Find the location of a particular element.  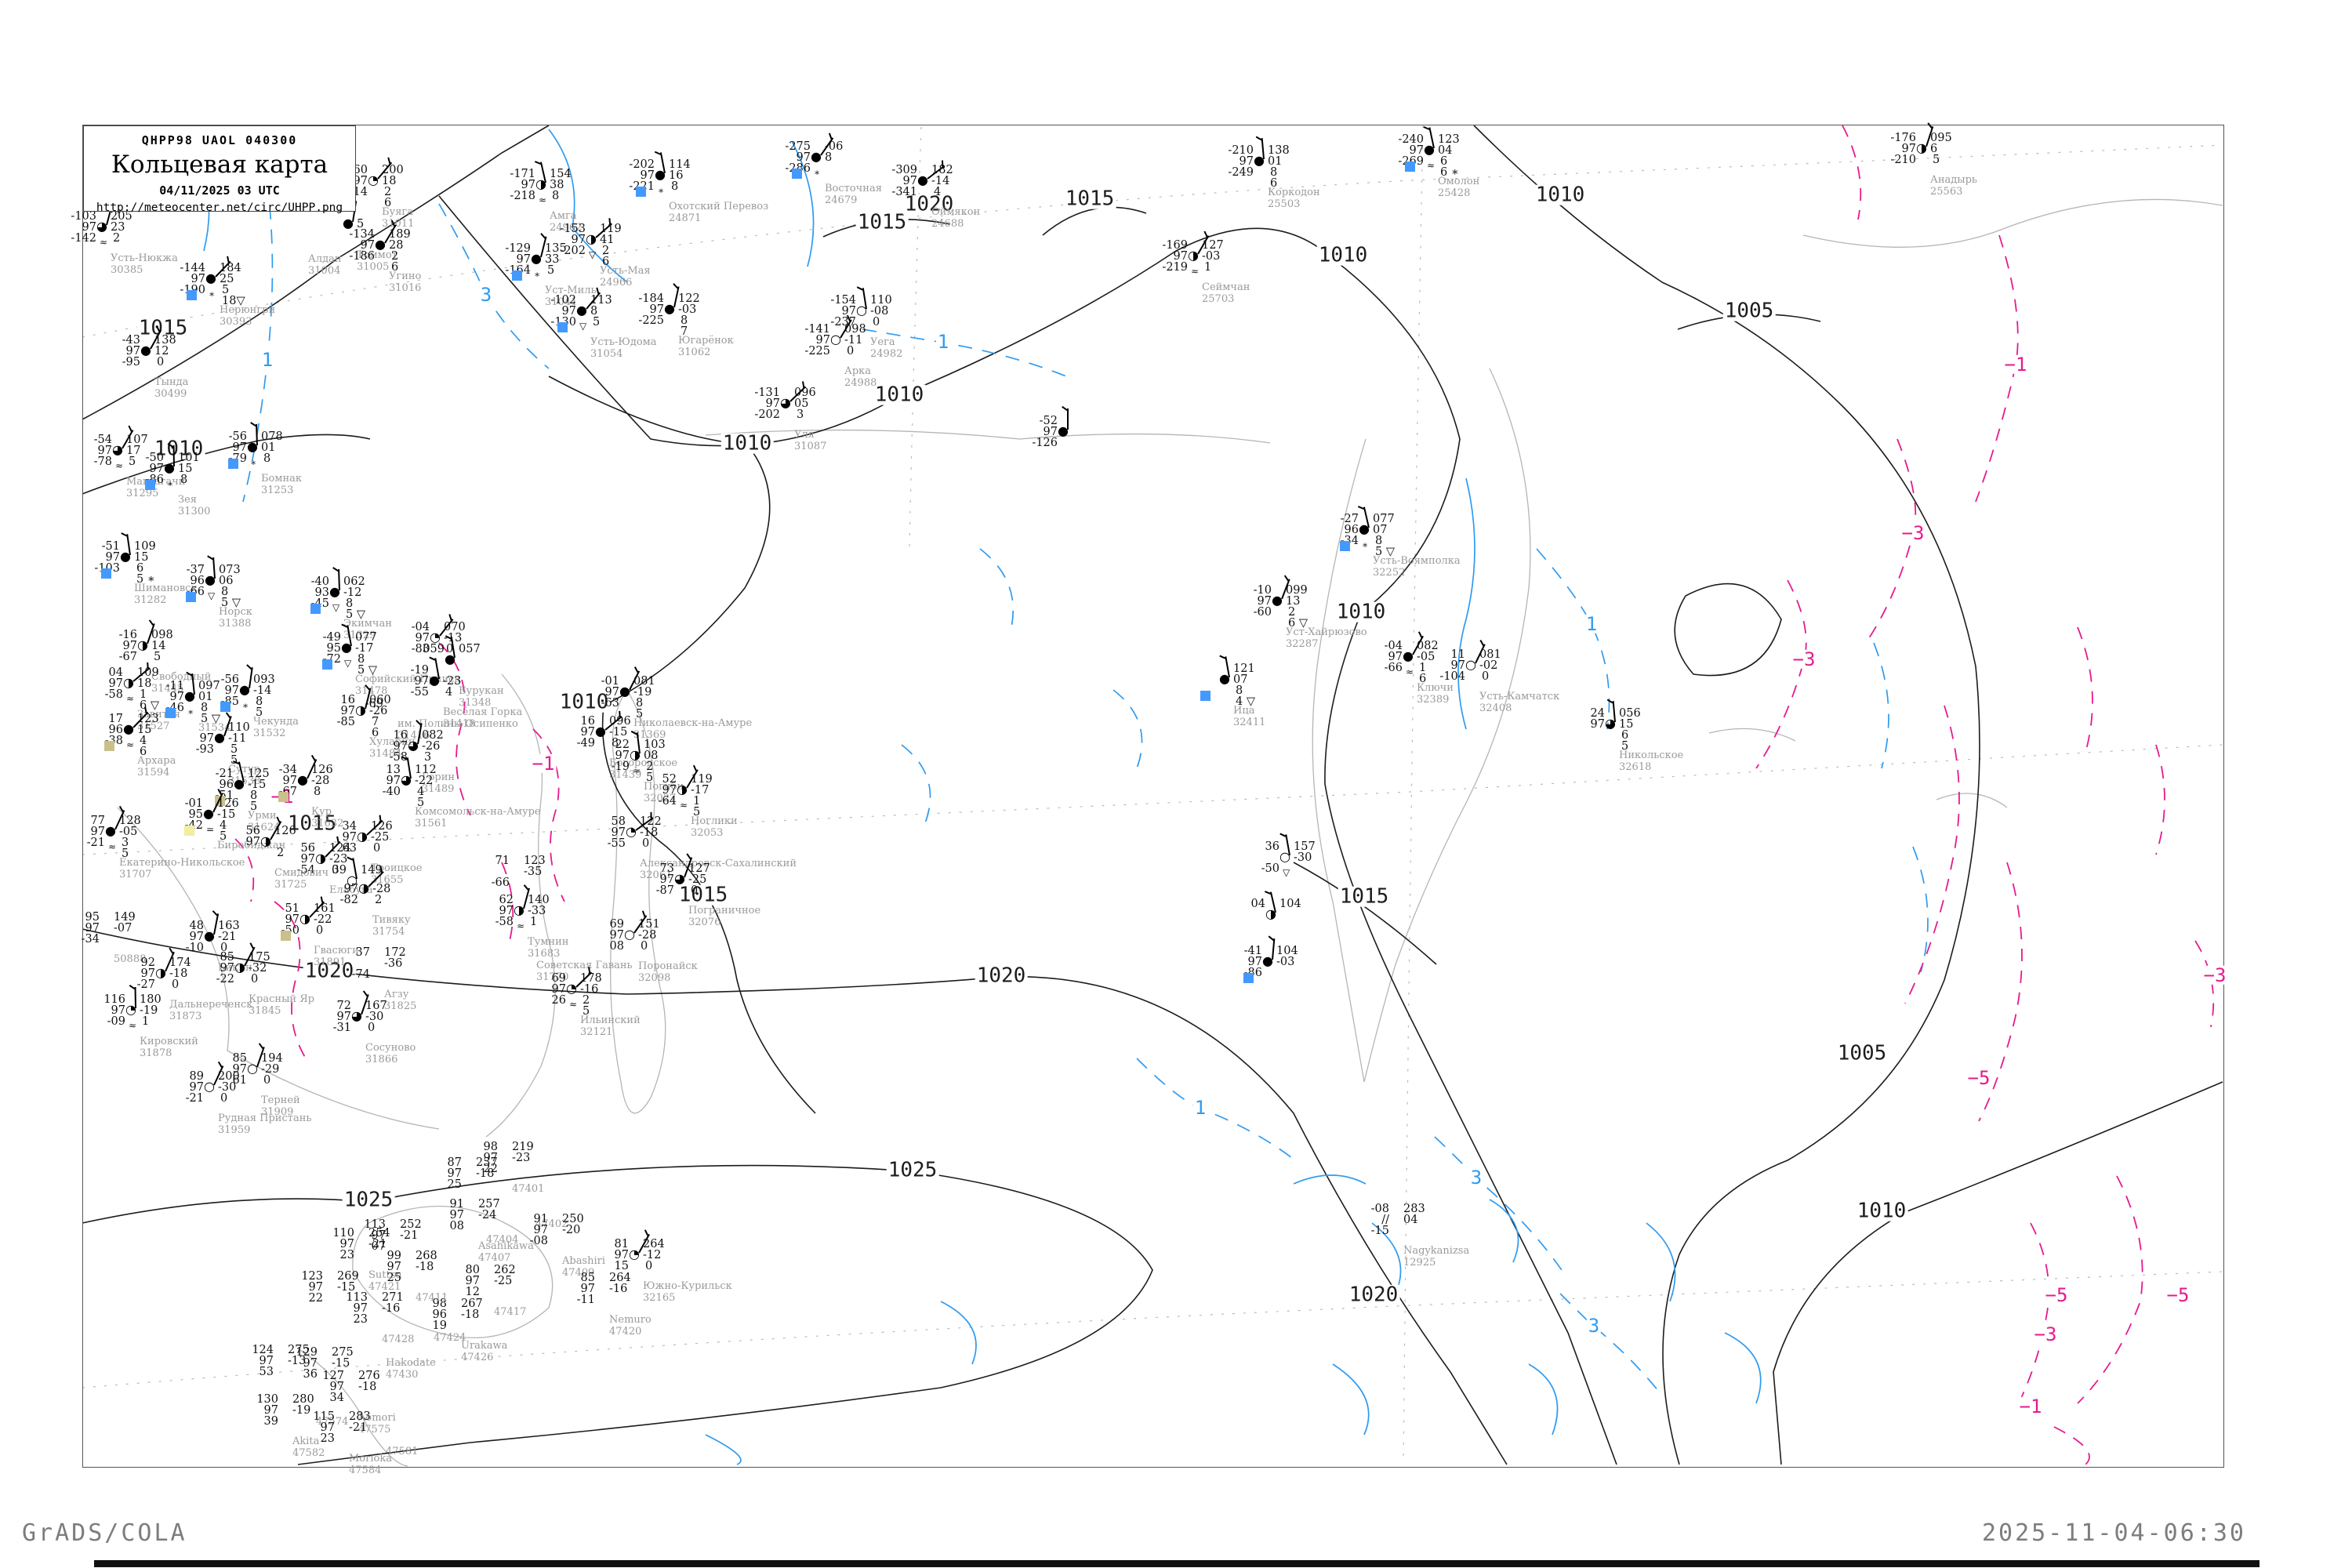

station-dewpoint: -19 is located at coordinates (620, 766).